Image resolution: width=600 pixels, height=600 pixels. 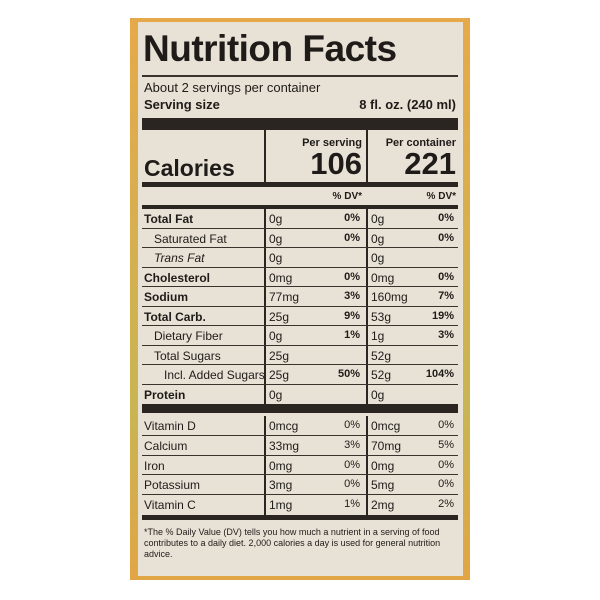 I want to click on daily-value: 19%, so click(x=442, y=315).